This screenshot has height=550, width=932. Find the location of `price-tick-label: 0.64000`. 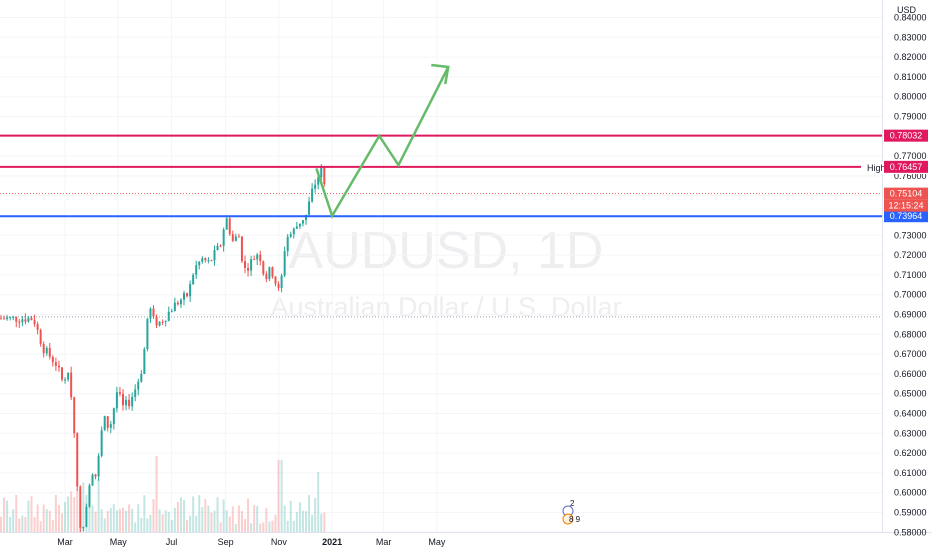

price-tick-label: 0.64000 is located at coordinates (910, 414).